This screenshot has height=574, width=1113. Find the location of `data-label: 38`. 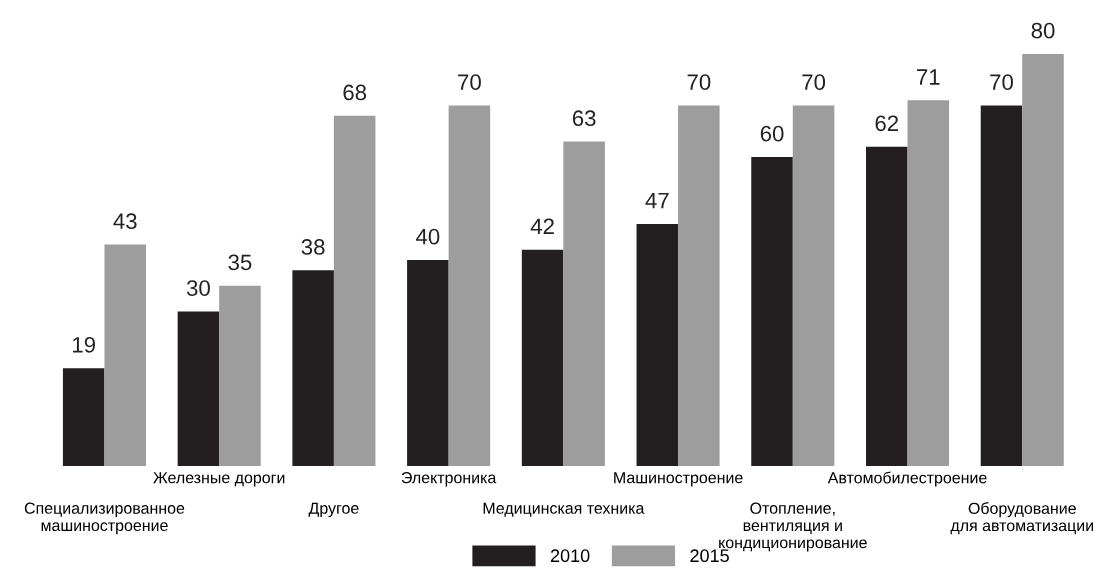

data-label: 38 is located at coordinates (313, 247).